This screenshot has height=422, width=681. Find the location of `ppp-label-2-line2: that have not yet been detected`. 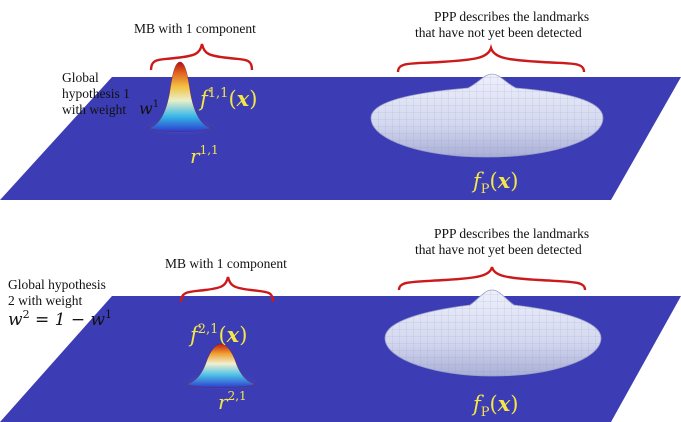

ppp-label-2-line2: that have not yet been detected is located at coordinates (498, 249).